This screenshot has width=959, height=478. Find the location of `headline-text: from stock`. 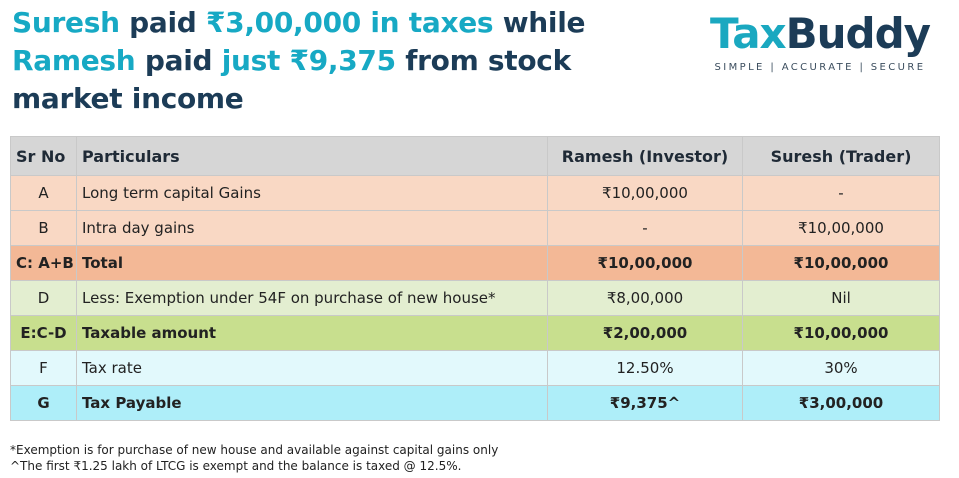

headline-text: from stock is located at coordinates (483, 60).